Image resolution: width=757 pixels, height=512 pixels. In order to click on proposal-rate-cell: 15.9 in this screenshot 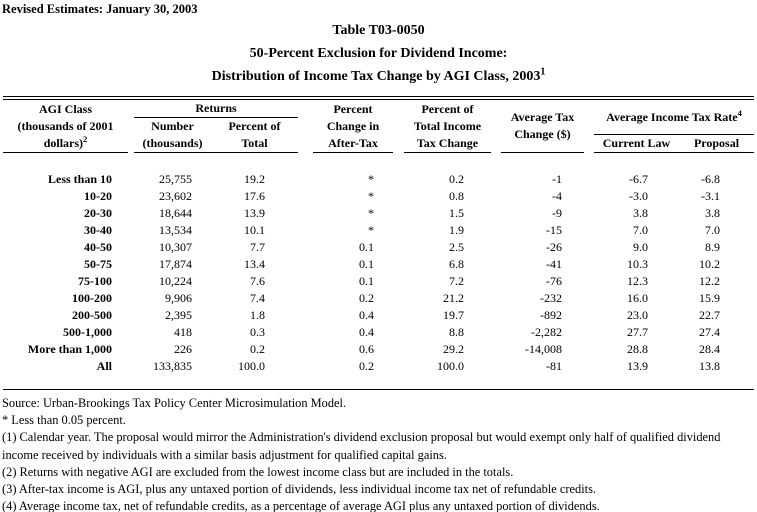, I will do `click(710, 297)`.